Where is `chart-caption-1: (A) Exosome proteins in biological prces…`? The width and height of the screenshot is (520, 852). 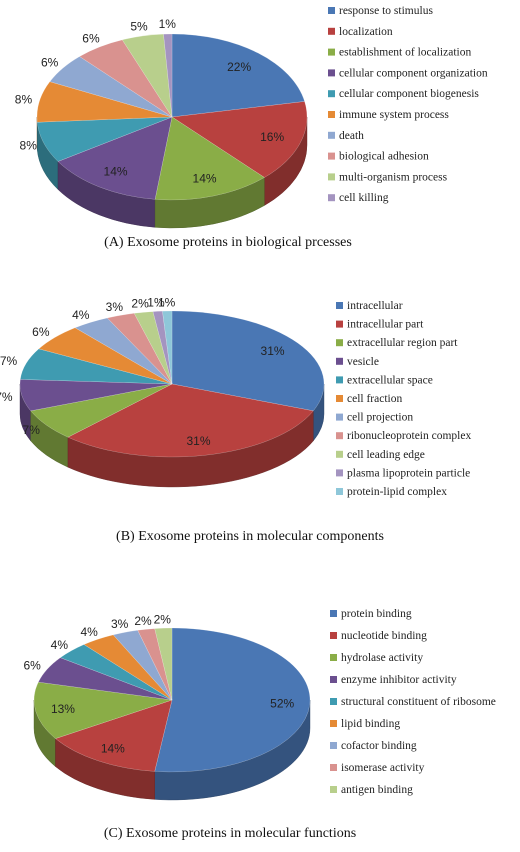
chart-caption-1: (A) Exosome proteins in biological prces… is located at coordinates (228, 242).